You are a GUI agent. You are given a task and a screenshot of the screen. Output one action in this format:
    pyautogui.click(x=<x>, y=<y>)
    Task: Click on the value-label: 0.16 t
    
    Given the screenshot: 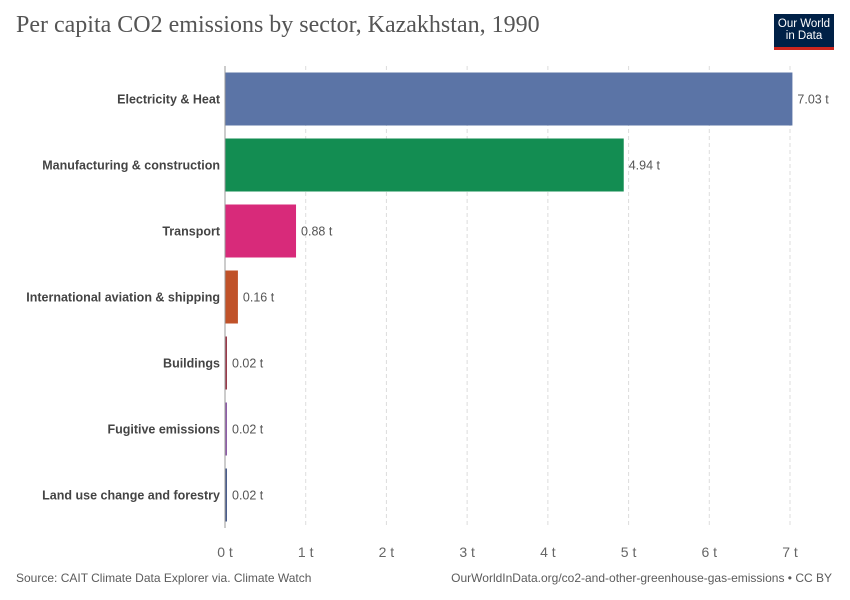 What is the action you would take?
    pyautogui.click(x=259, y=298)
    